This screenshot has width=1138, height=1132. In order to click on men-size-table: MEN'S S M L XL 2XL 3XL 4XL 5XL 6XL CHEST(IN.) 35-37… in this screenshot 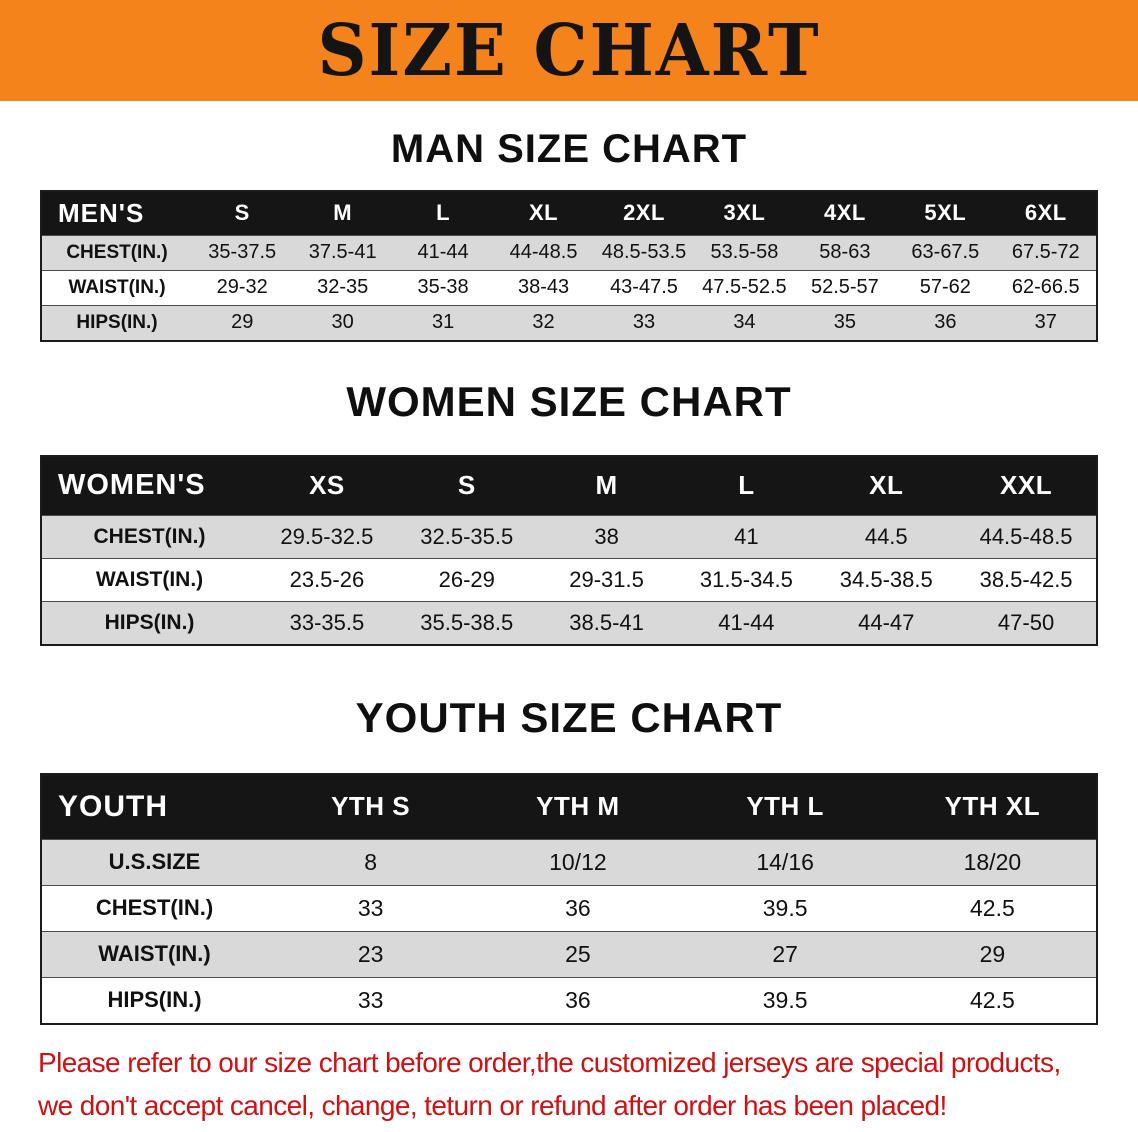, I will do `click(569, 265)`.